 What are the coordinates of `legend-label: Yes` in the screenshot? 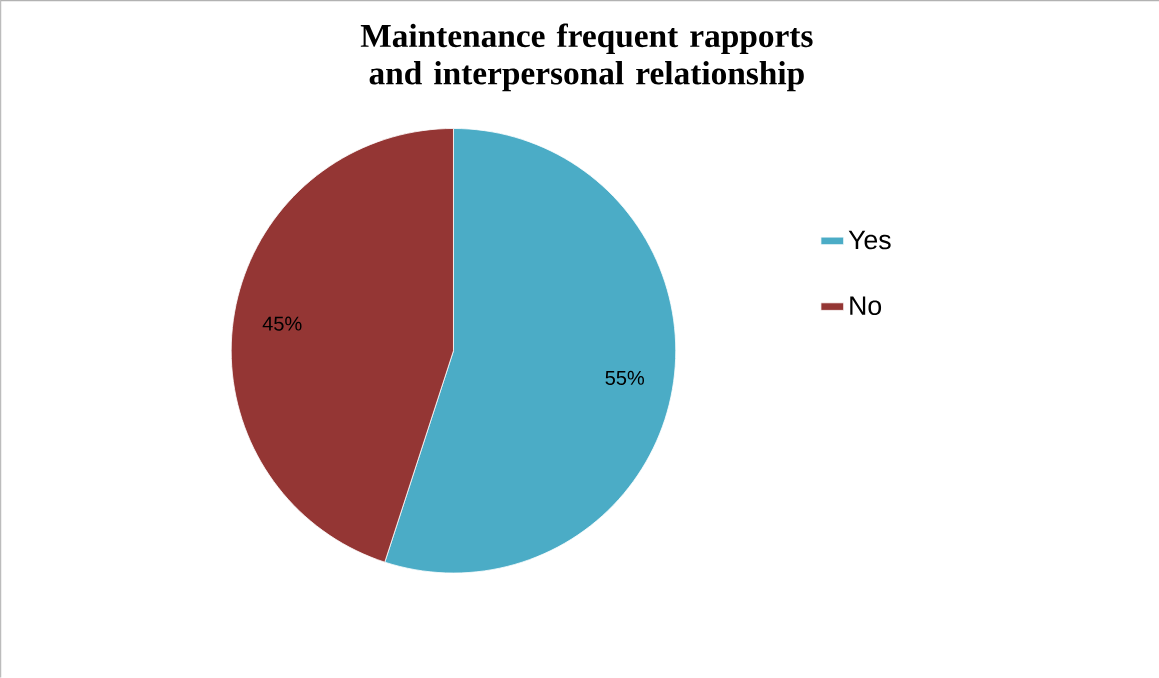 It's located at (869, 240).